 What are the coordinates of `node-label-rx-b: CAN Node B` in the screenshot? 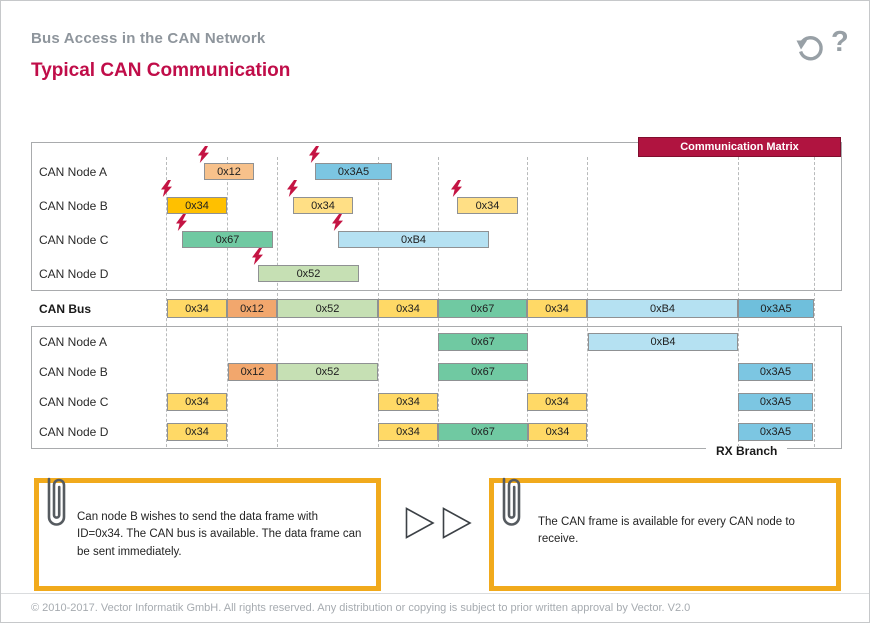 It's located at (73, 372).